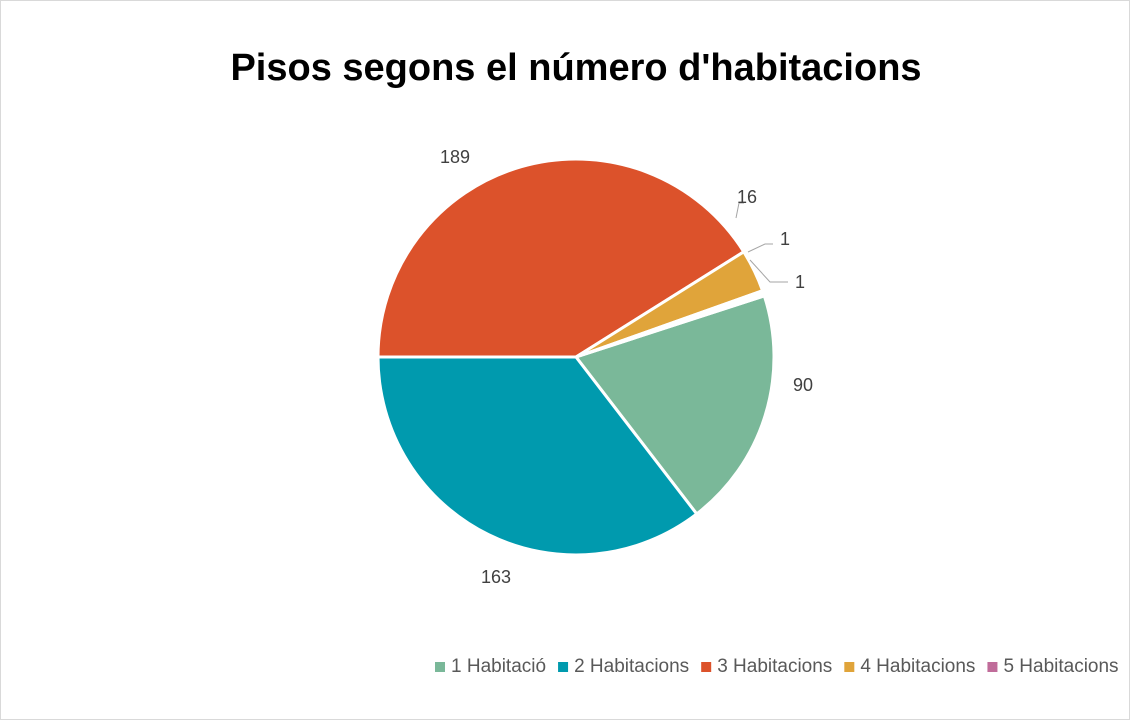 This screenshot has width=1130, height=720. I want to click on legend-label: 4 Habitacions, so click(917, 666).